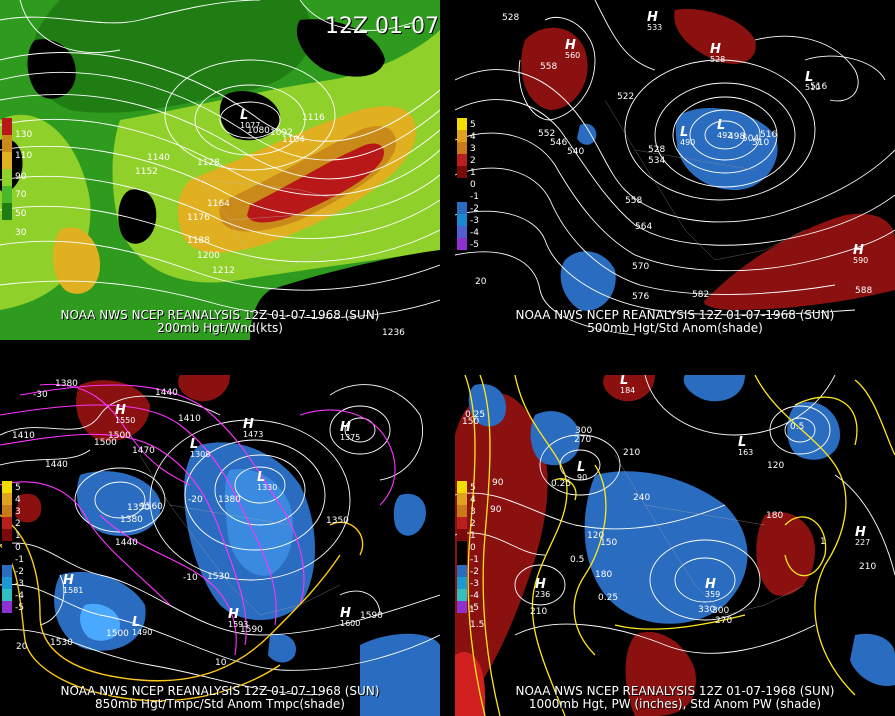 Image resolution: width=895 pixels, height=716 pixels. What do you see at coordinates (604, 575) in the screenshot?
I see `contour-label: 180` at bounding box center [604, 575].